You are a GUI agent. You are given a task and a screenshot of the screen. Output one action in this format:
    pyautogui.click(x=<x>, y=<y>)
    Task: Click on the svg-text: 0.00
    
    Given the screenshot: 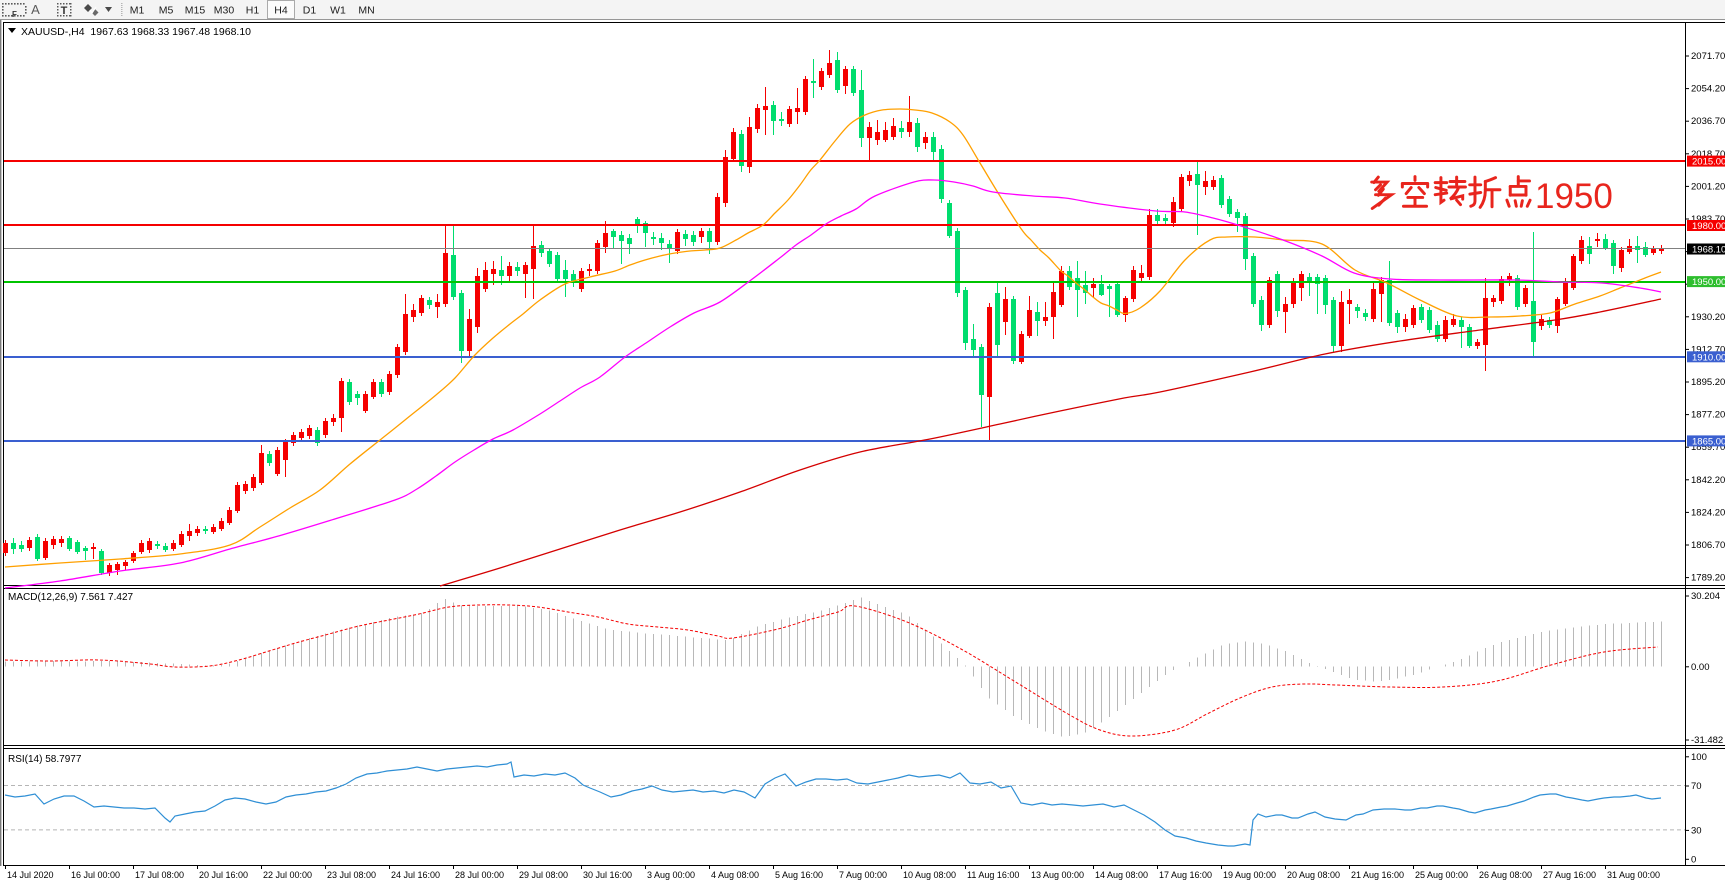 What is the action you would take?
    pyautogui.click(x=1700, y=667)
    